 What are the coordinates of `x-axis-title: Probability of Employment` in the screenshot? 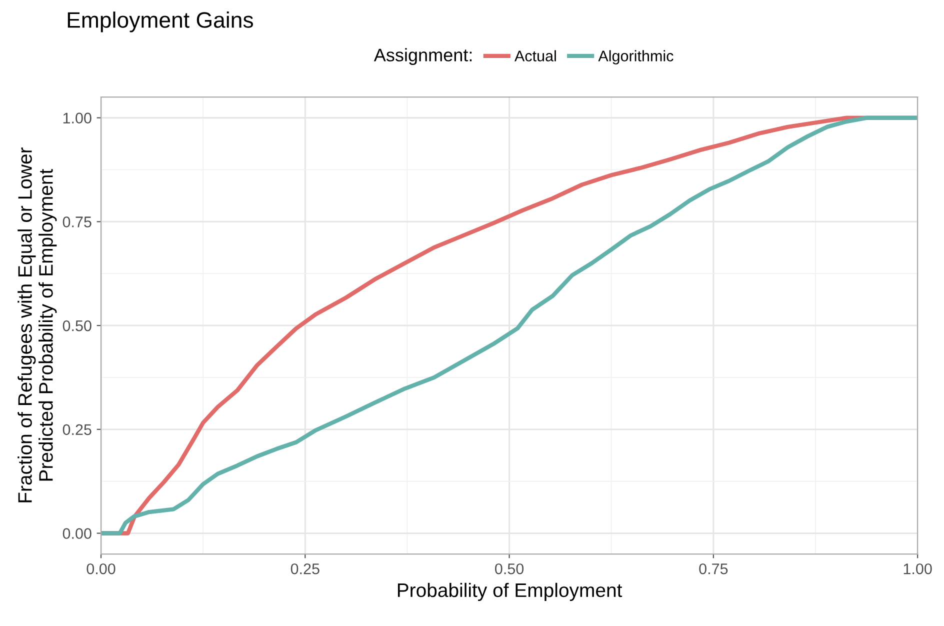 It's located at (510, 591).